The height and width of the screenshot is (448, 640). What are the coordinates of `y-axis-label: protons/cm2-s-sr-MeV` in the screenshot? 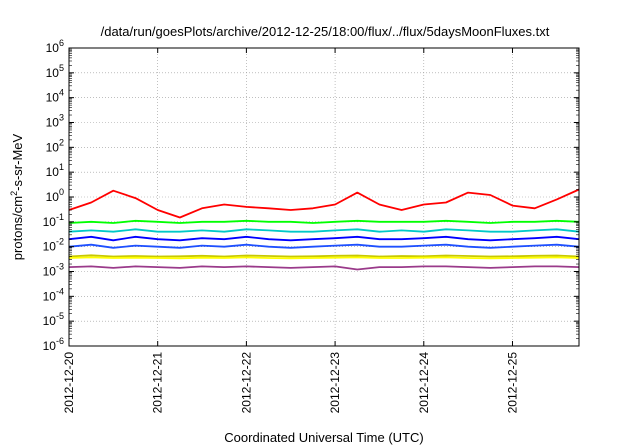 It's located at (17, 196).